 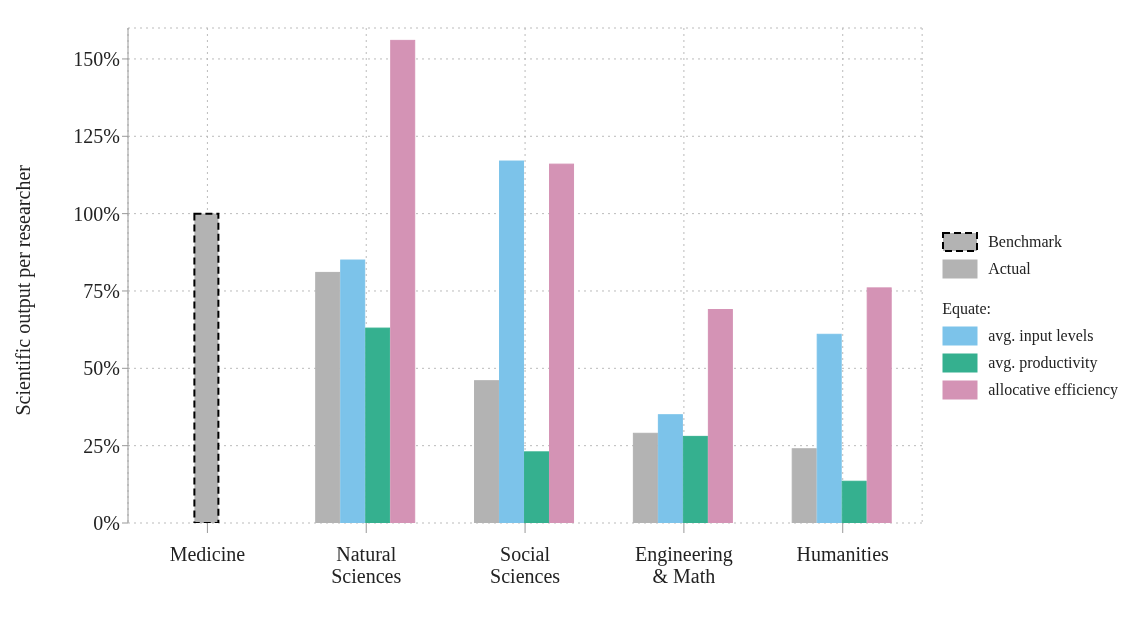 I want to click on x-tick-label: Humanities, so click(x=843, y=554).